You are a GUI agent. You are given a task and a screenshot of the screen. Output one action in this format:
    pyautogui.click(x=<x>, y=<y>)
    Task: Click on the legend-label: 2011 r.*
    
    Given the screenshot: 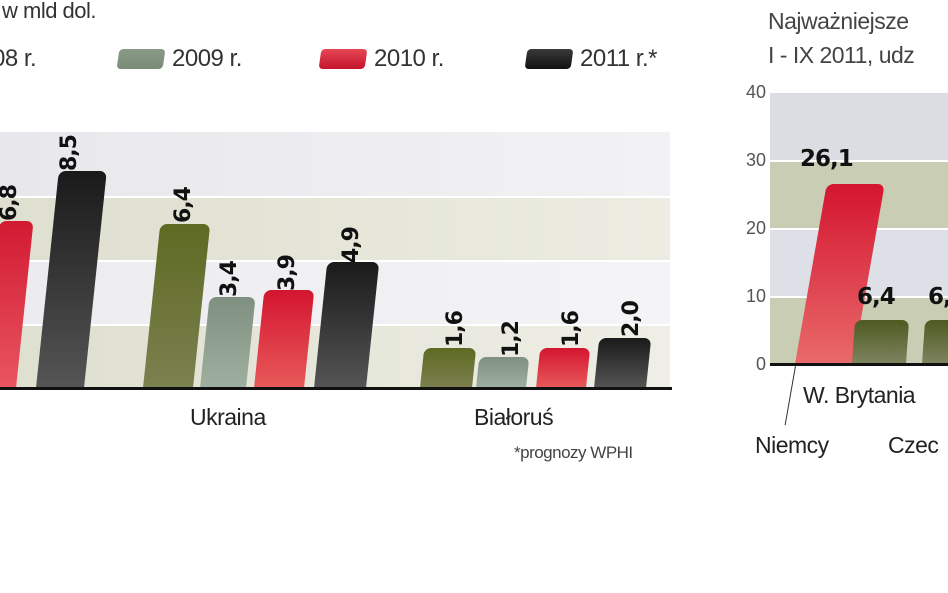 What is the action you would take?
    pyautogui.click(x=618, y=58)
    